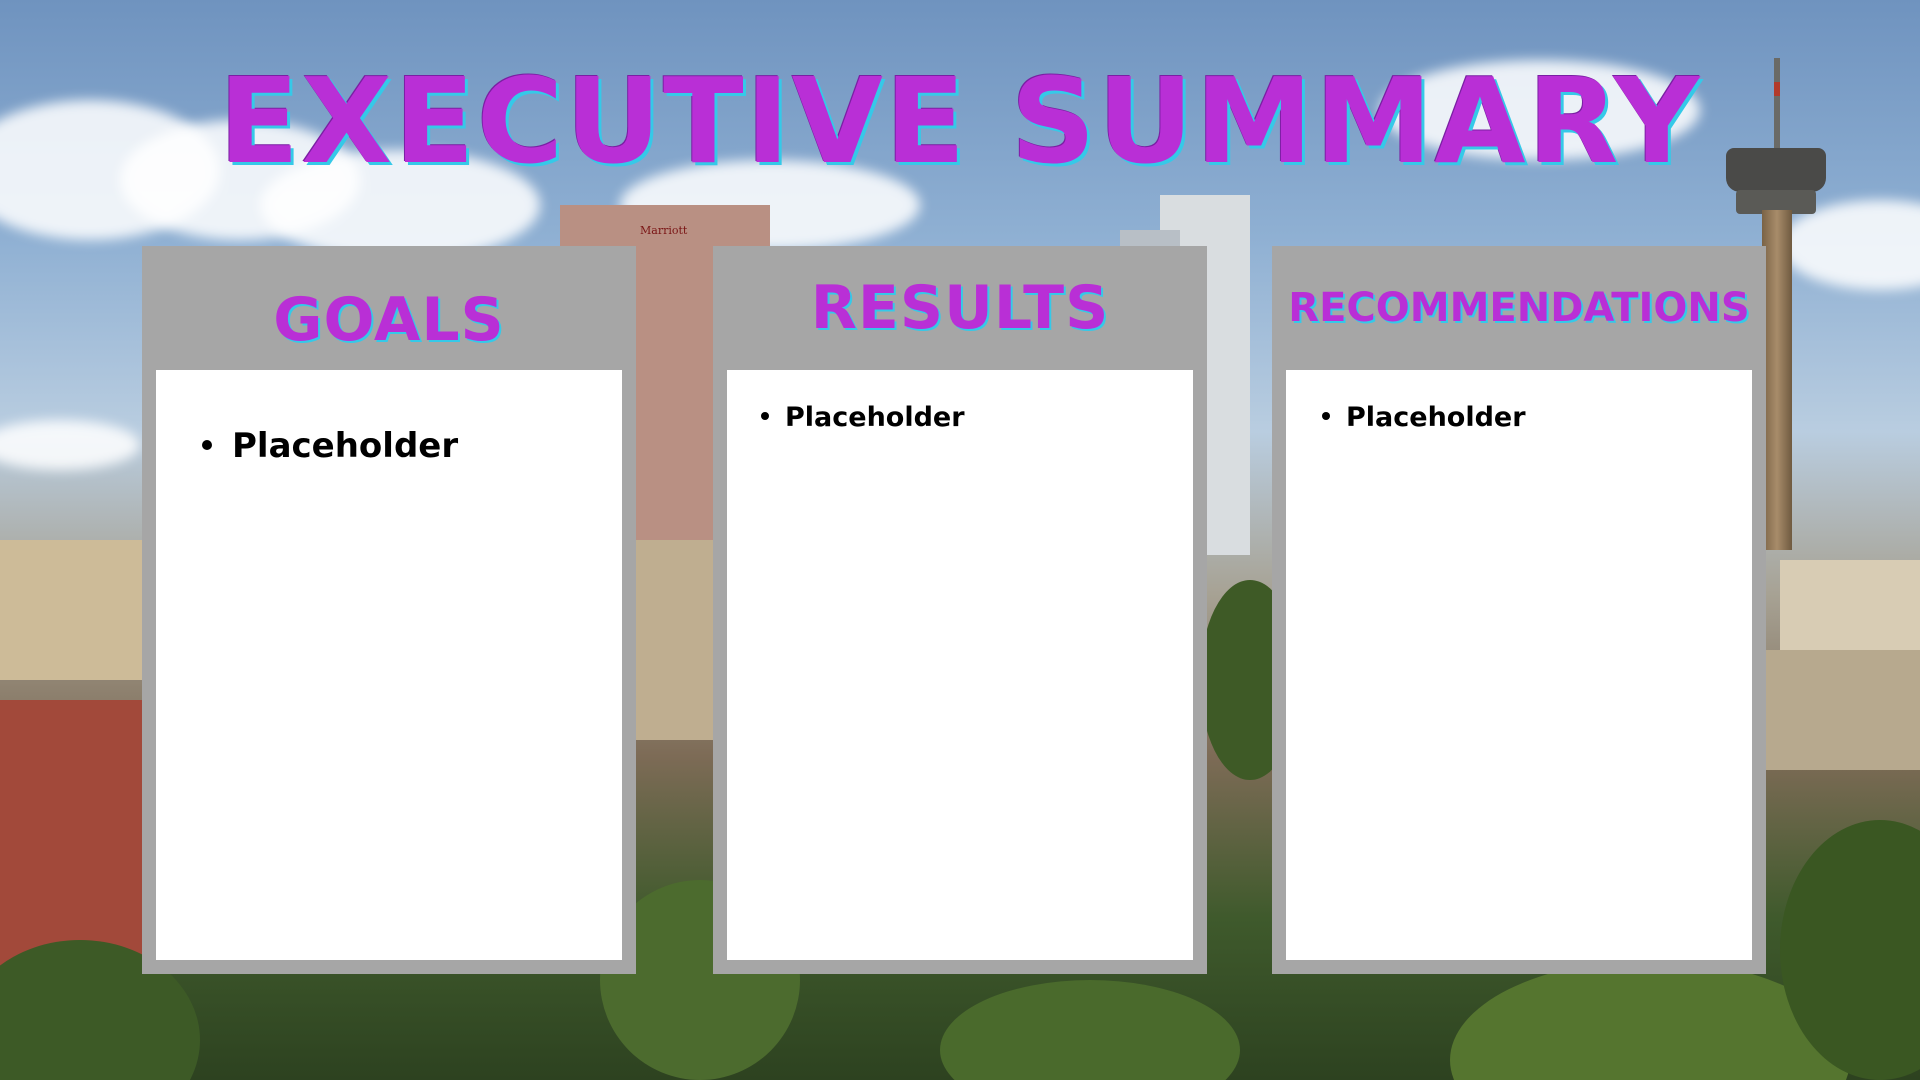 This screenshot has width=1920, height=1080. Describe the element at coordinates (960, 308) in the screenshot. I see `card-heading-results: RESULTS` at that location.